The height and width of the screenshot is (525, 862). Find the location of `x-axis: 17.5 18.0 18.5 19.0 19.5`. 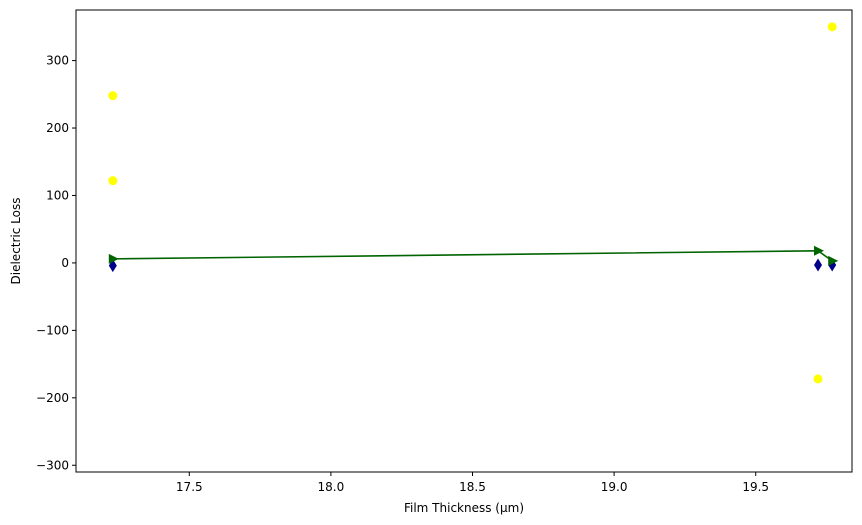

x-axis: 17.5 18.0 18.5 19.0 19.5 is located at coordinates (472, 483).